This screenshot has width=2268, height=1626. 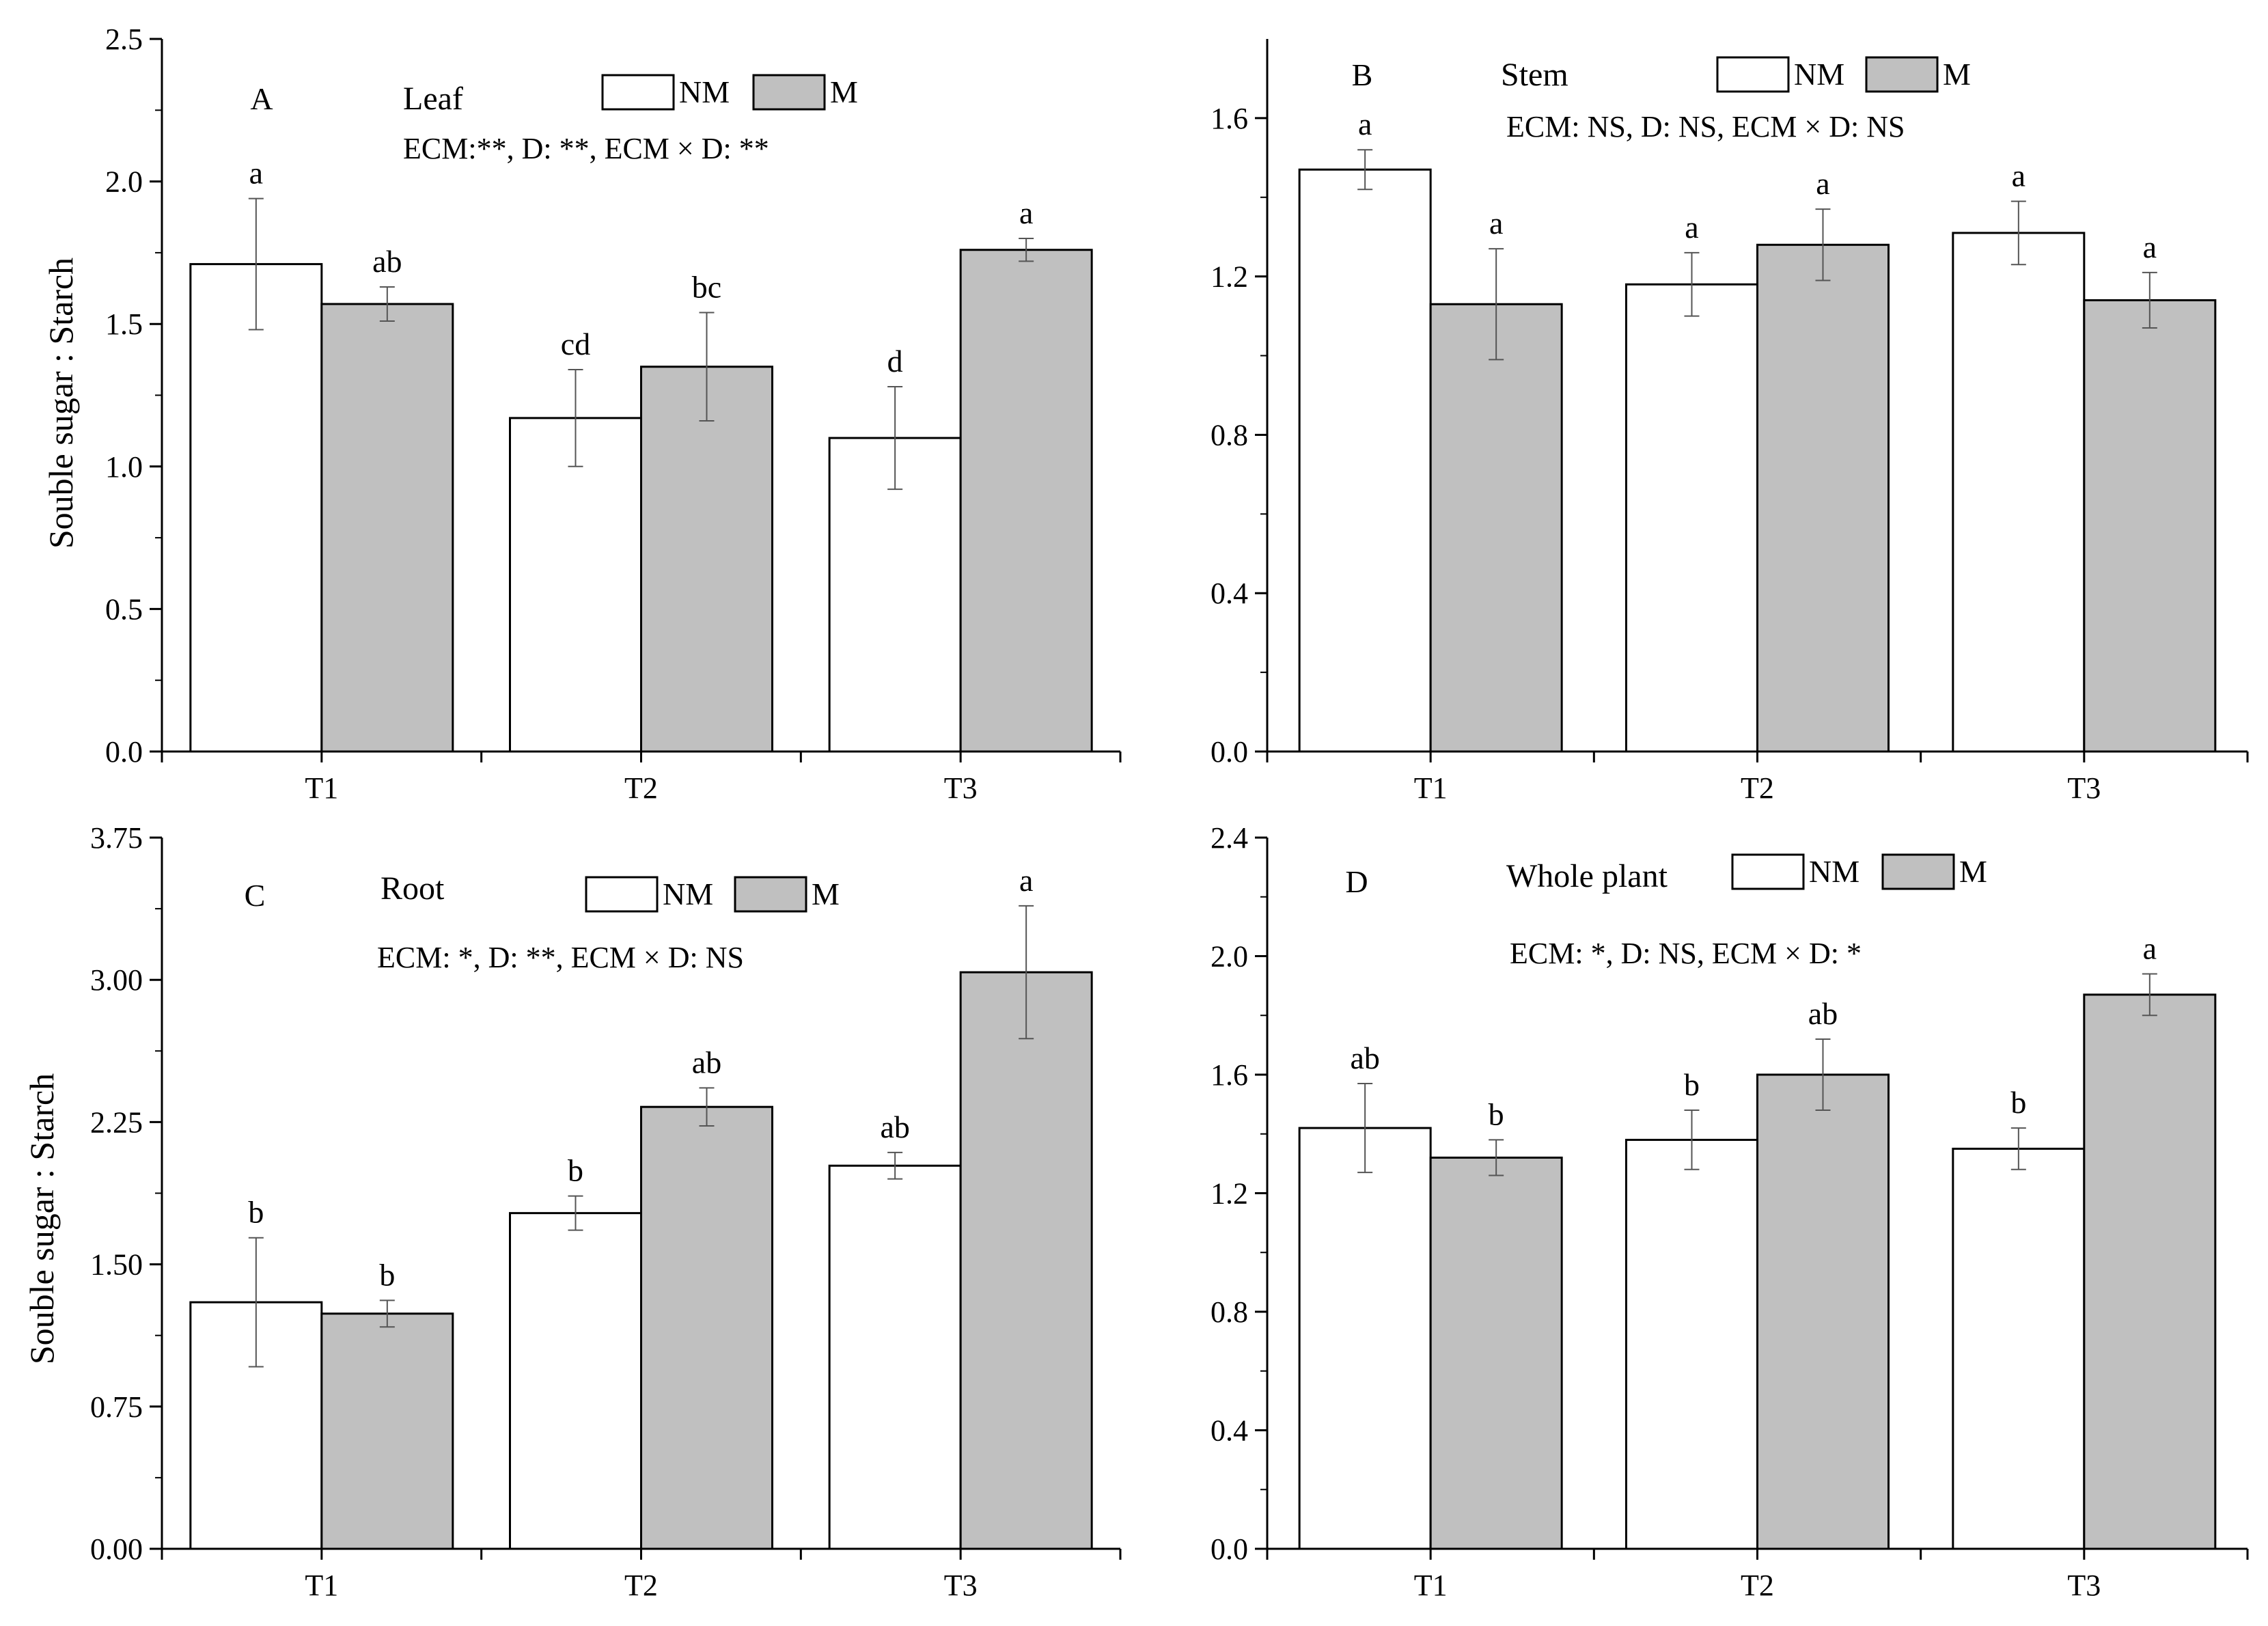 I want to click on panel-letter: C, so click(x=255, y=895).